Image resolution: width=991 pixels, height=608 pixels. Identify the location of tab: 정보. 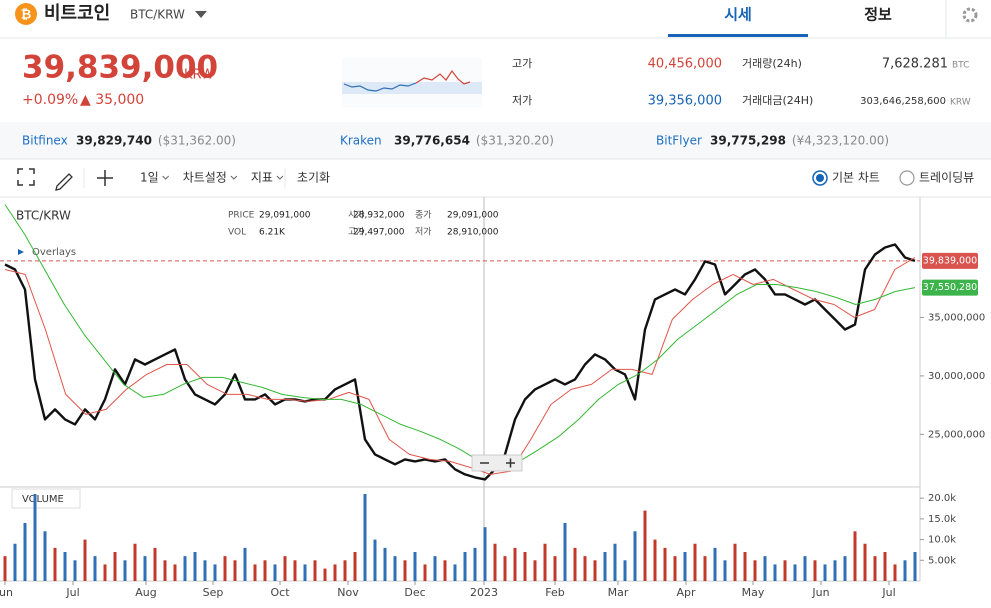
(878, 15).